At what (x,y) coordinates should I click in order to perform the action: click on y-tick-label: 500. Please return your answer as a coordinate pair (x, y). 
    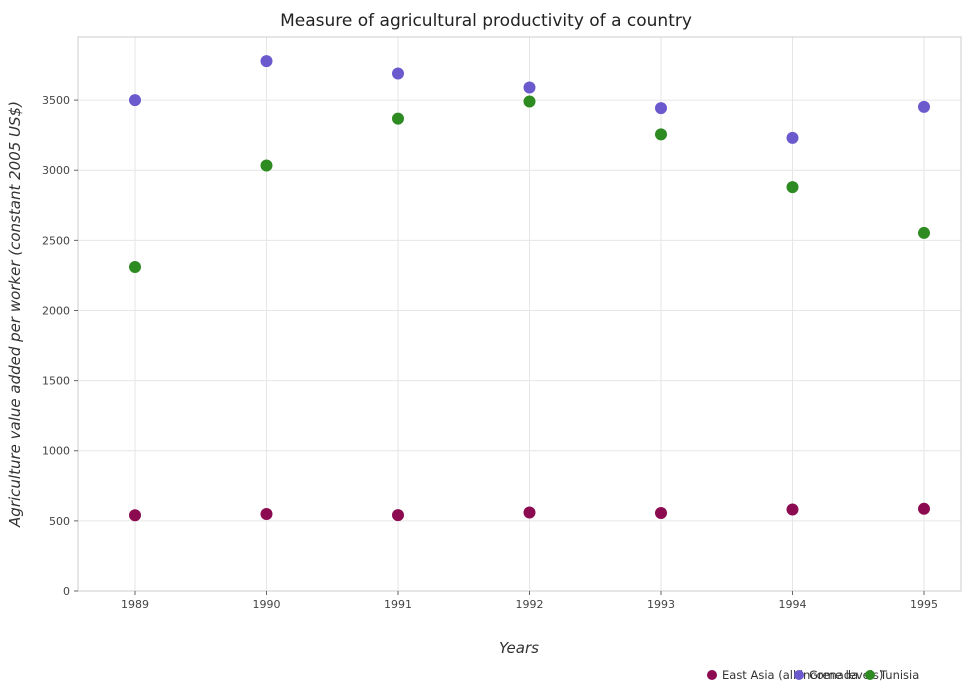
    Looking at the image, I should click on (59, 521).